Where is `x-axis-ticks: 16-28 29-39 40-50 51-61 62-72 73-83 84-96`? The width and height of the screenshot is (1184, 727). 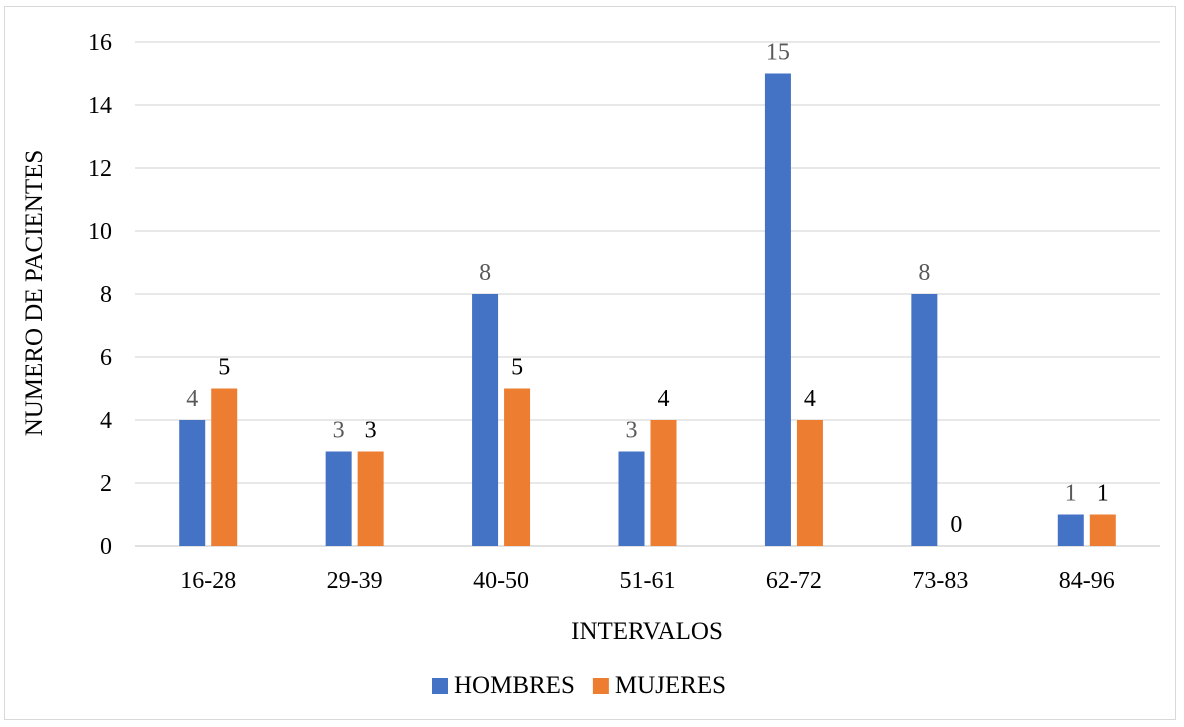 x-axis-ticks: 16-28 29-39 40-50 51-61 62-72 73-83 84-96 is located at coordinates (647, 581).